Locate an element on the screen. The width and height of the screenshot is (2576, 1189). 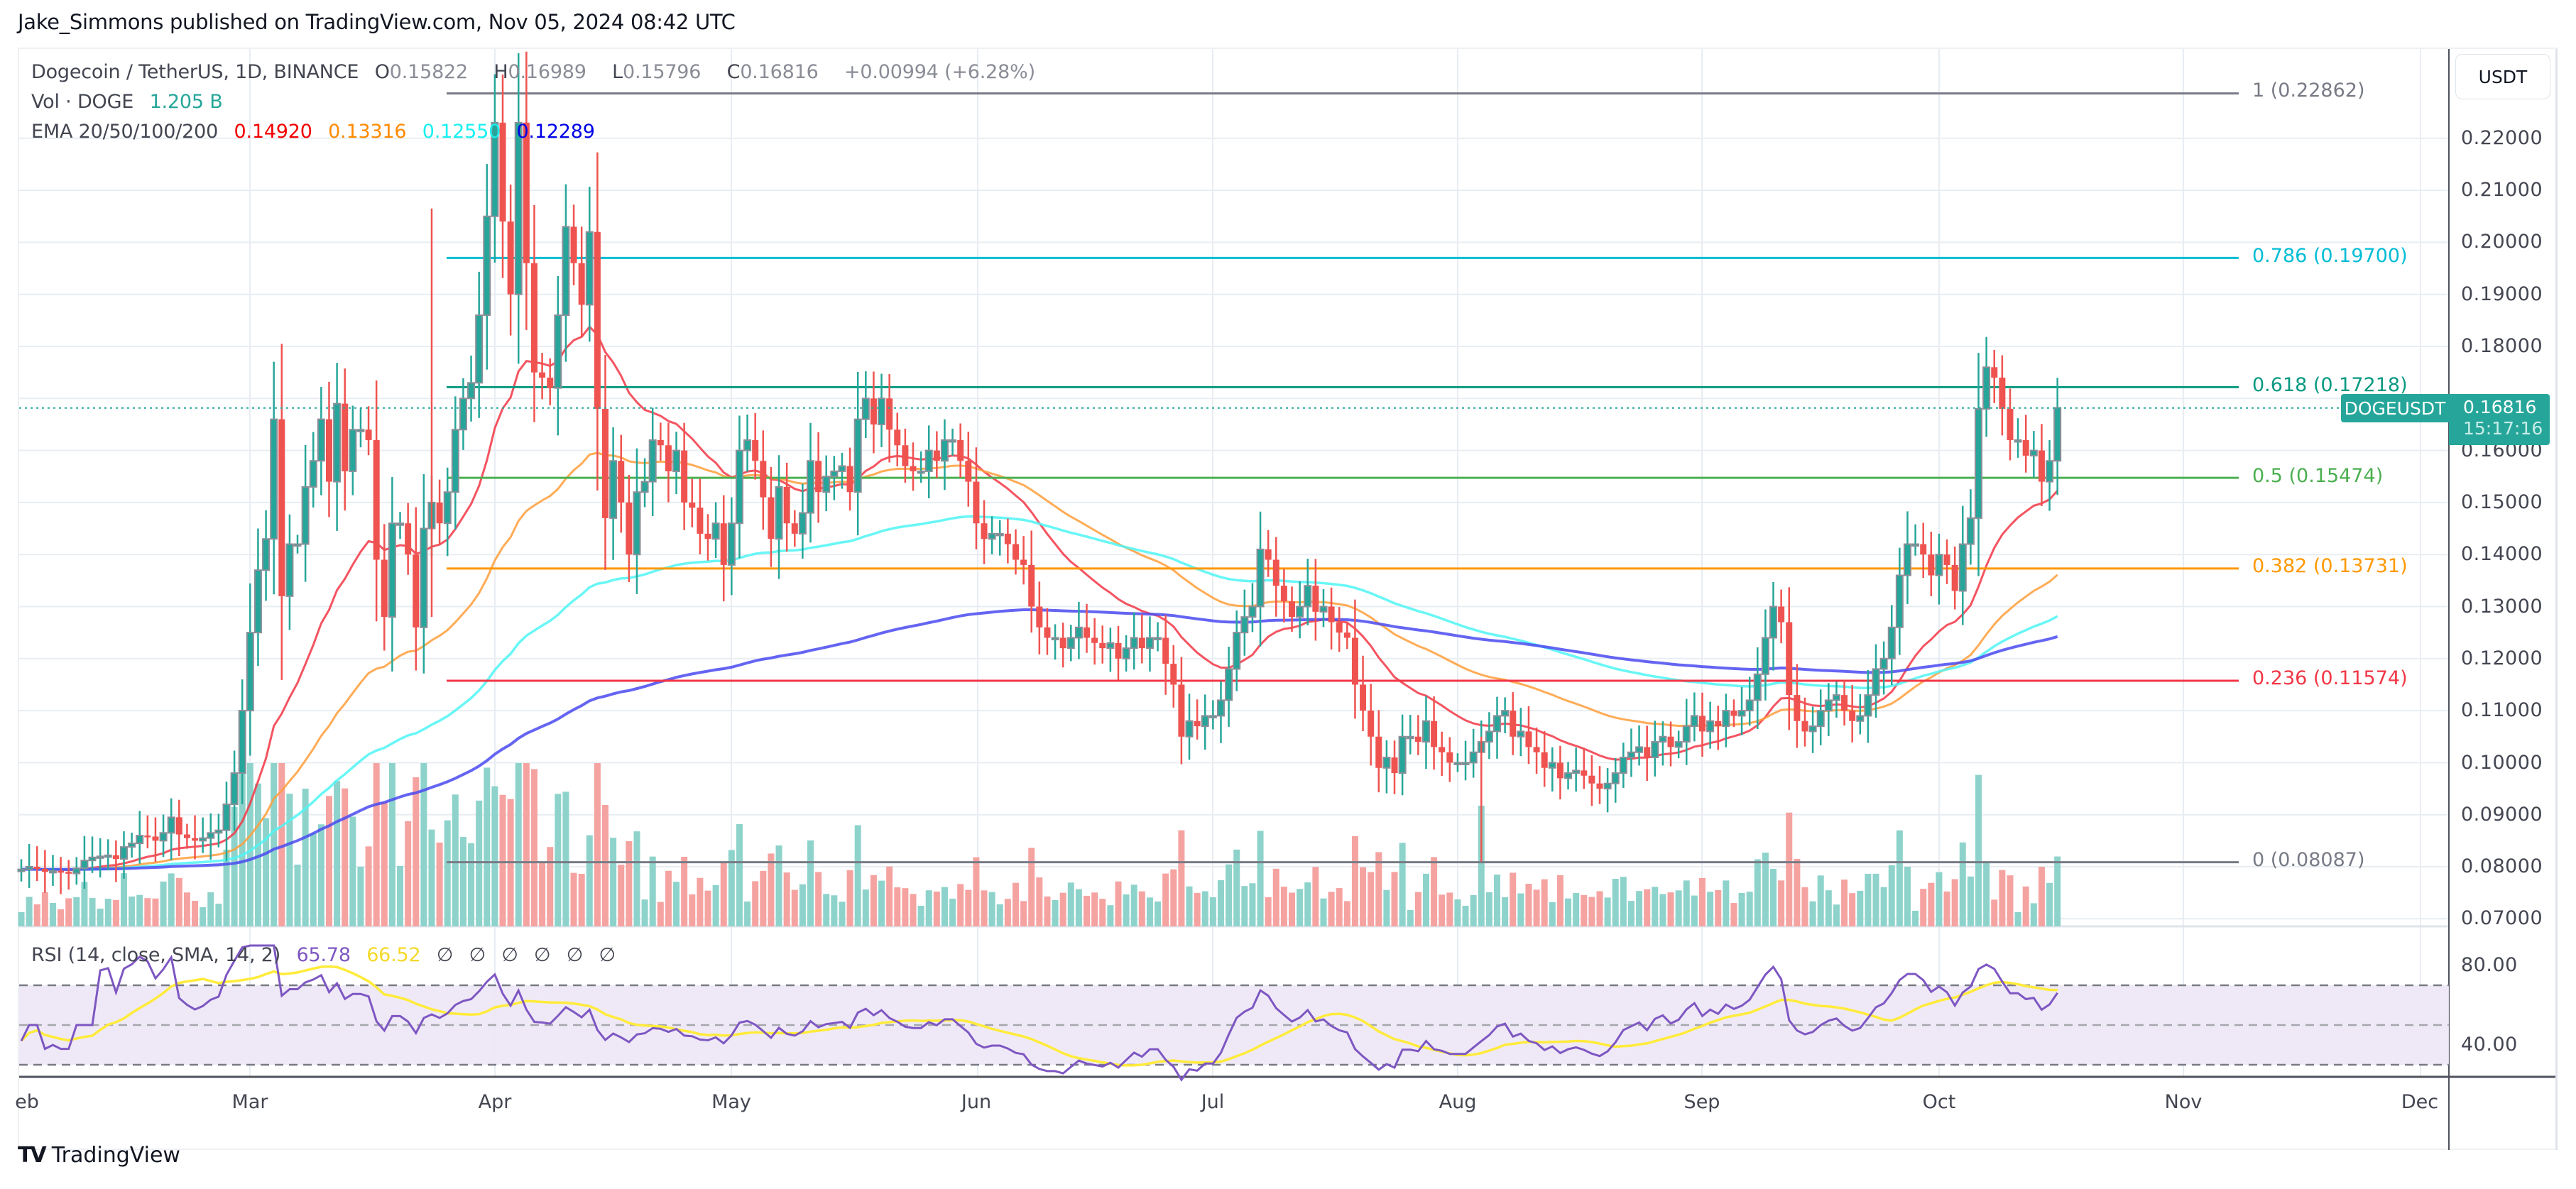
rsi-tick: 40.00 is located at coordinates (2489, 1045).